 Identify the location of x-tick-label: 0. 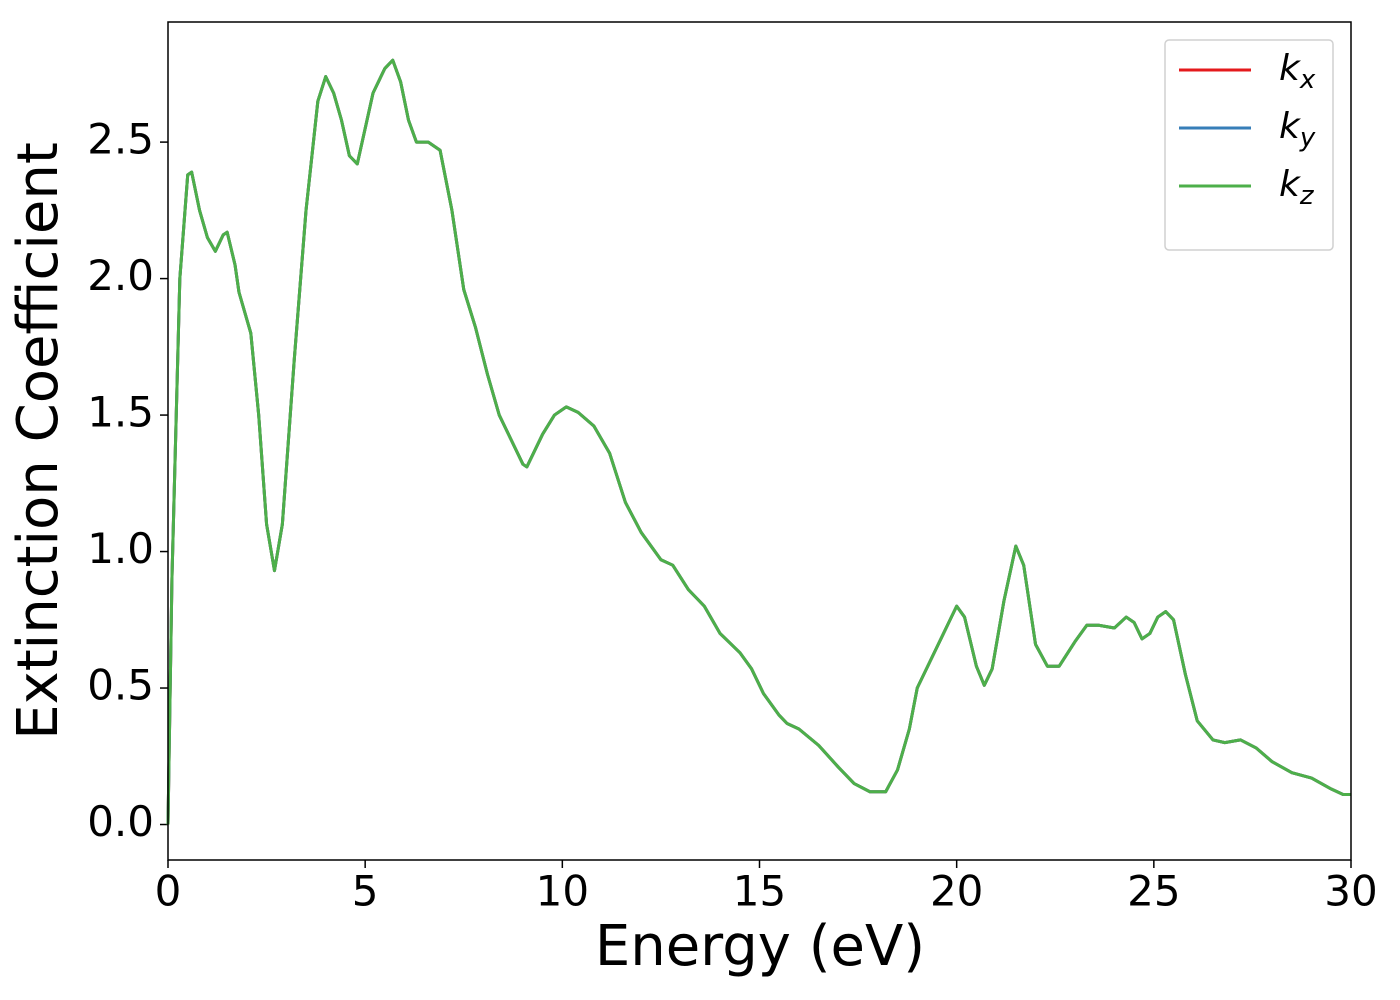
(168, 891).